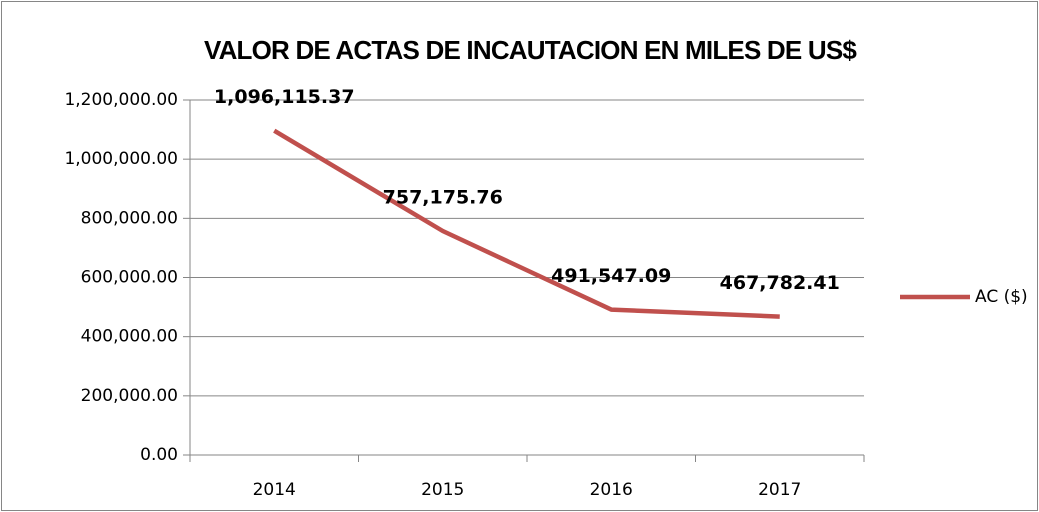  I want to click on data-label: 1,096,115.37, so click(284, 97).